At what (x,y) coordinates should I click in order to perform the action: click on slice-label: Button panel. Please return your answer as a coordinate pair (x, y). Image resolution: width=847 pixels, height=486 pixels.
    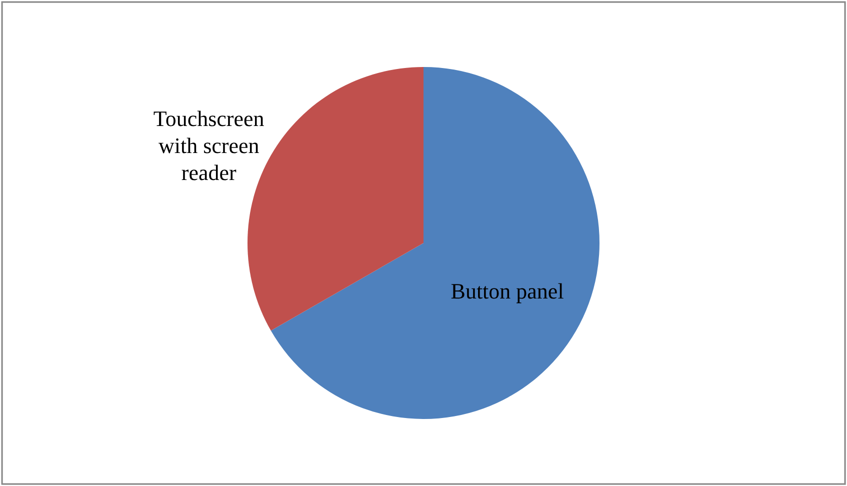
    Looking at the image, I should click on (507, 291).